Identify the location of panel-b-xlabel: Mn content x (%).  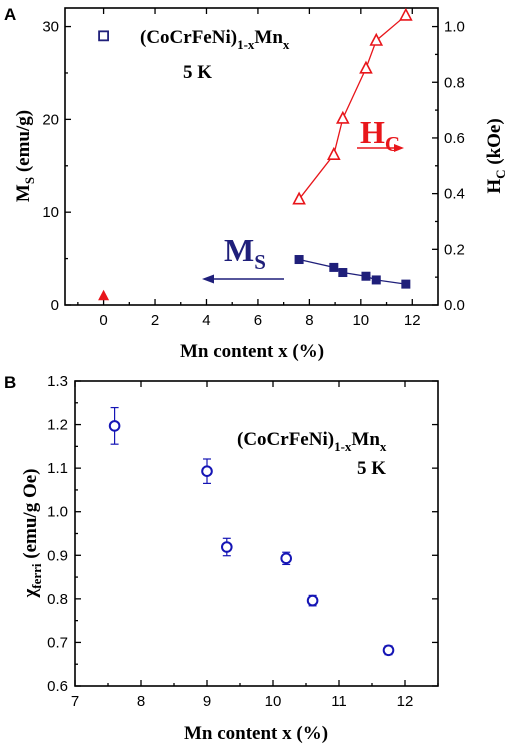
(256, 733).